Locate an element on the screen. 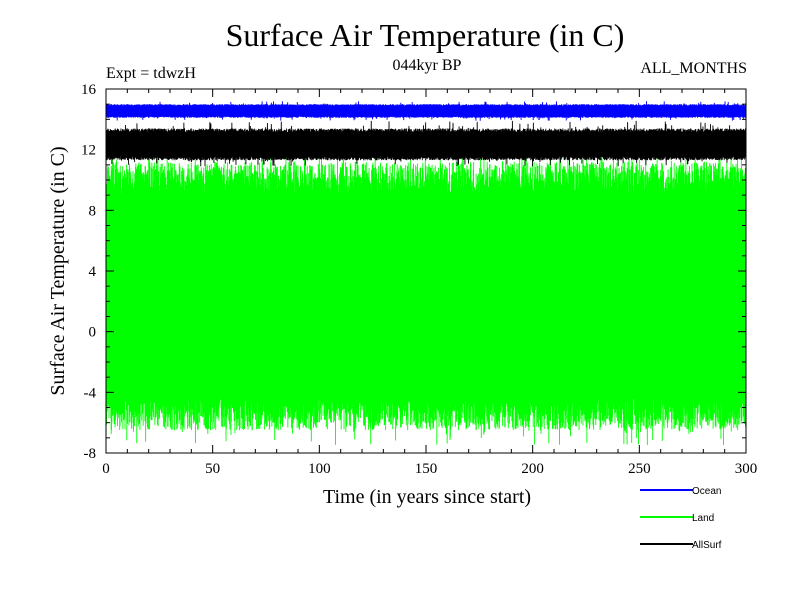 The height and width of the screenshot is (600, 800). x-tick-label: 100 is located at coordinates (319, 469).